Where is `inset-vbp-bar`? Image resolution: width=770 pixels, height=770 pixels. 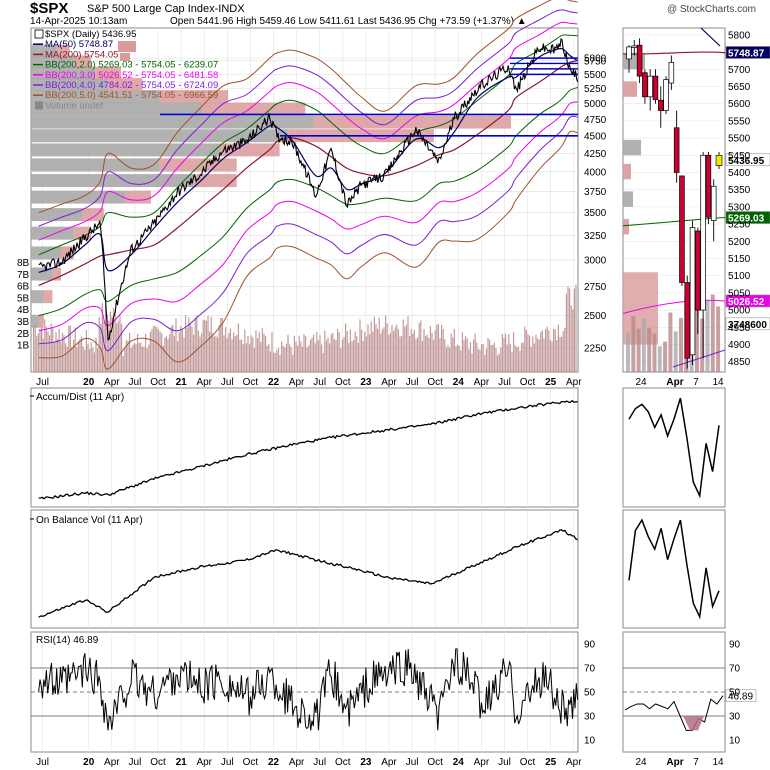 inset-vbp-bar is located at coordinates (626, 226).